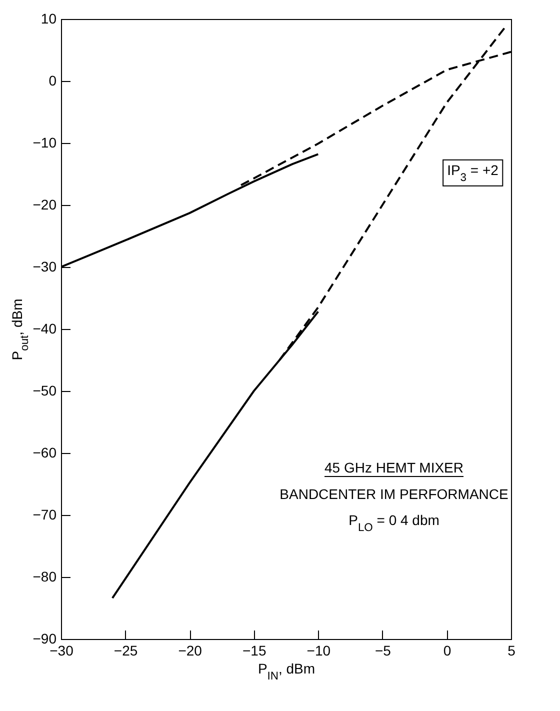 The height and width of the screenshot is (711, 560). I want to click on x-tick-label: −25, so click(126, 650).